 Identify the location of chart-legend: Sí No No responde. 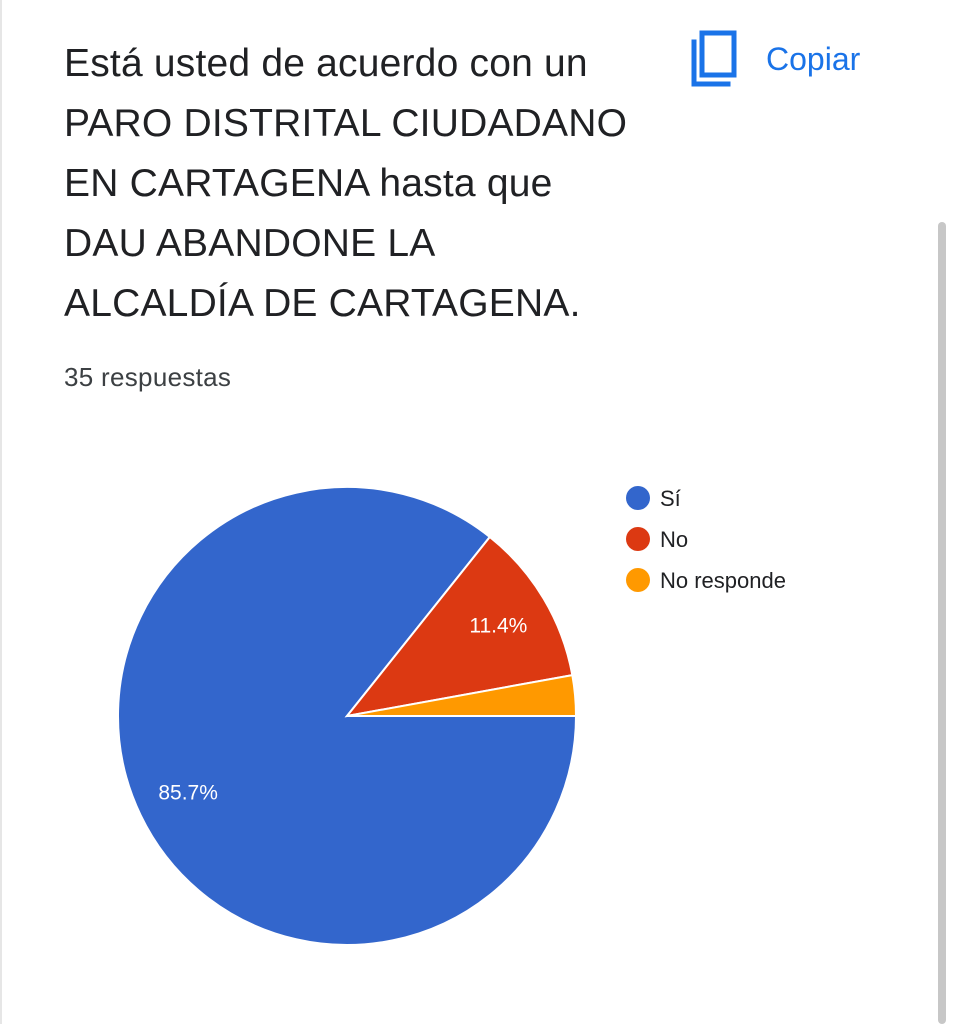
(706, 539).